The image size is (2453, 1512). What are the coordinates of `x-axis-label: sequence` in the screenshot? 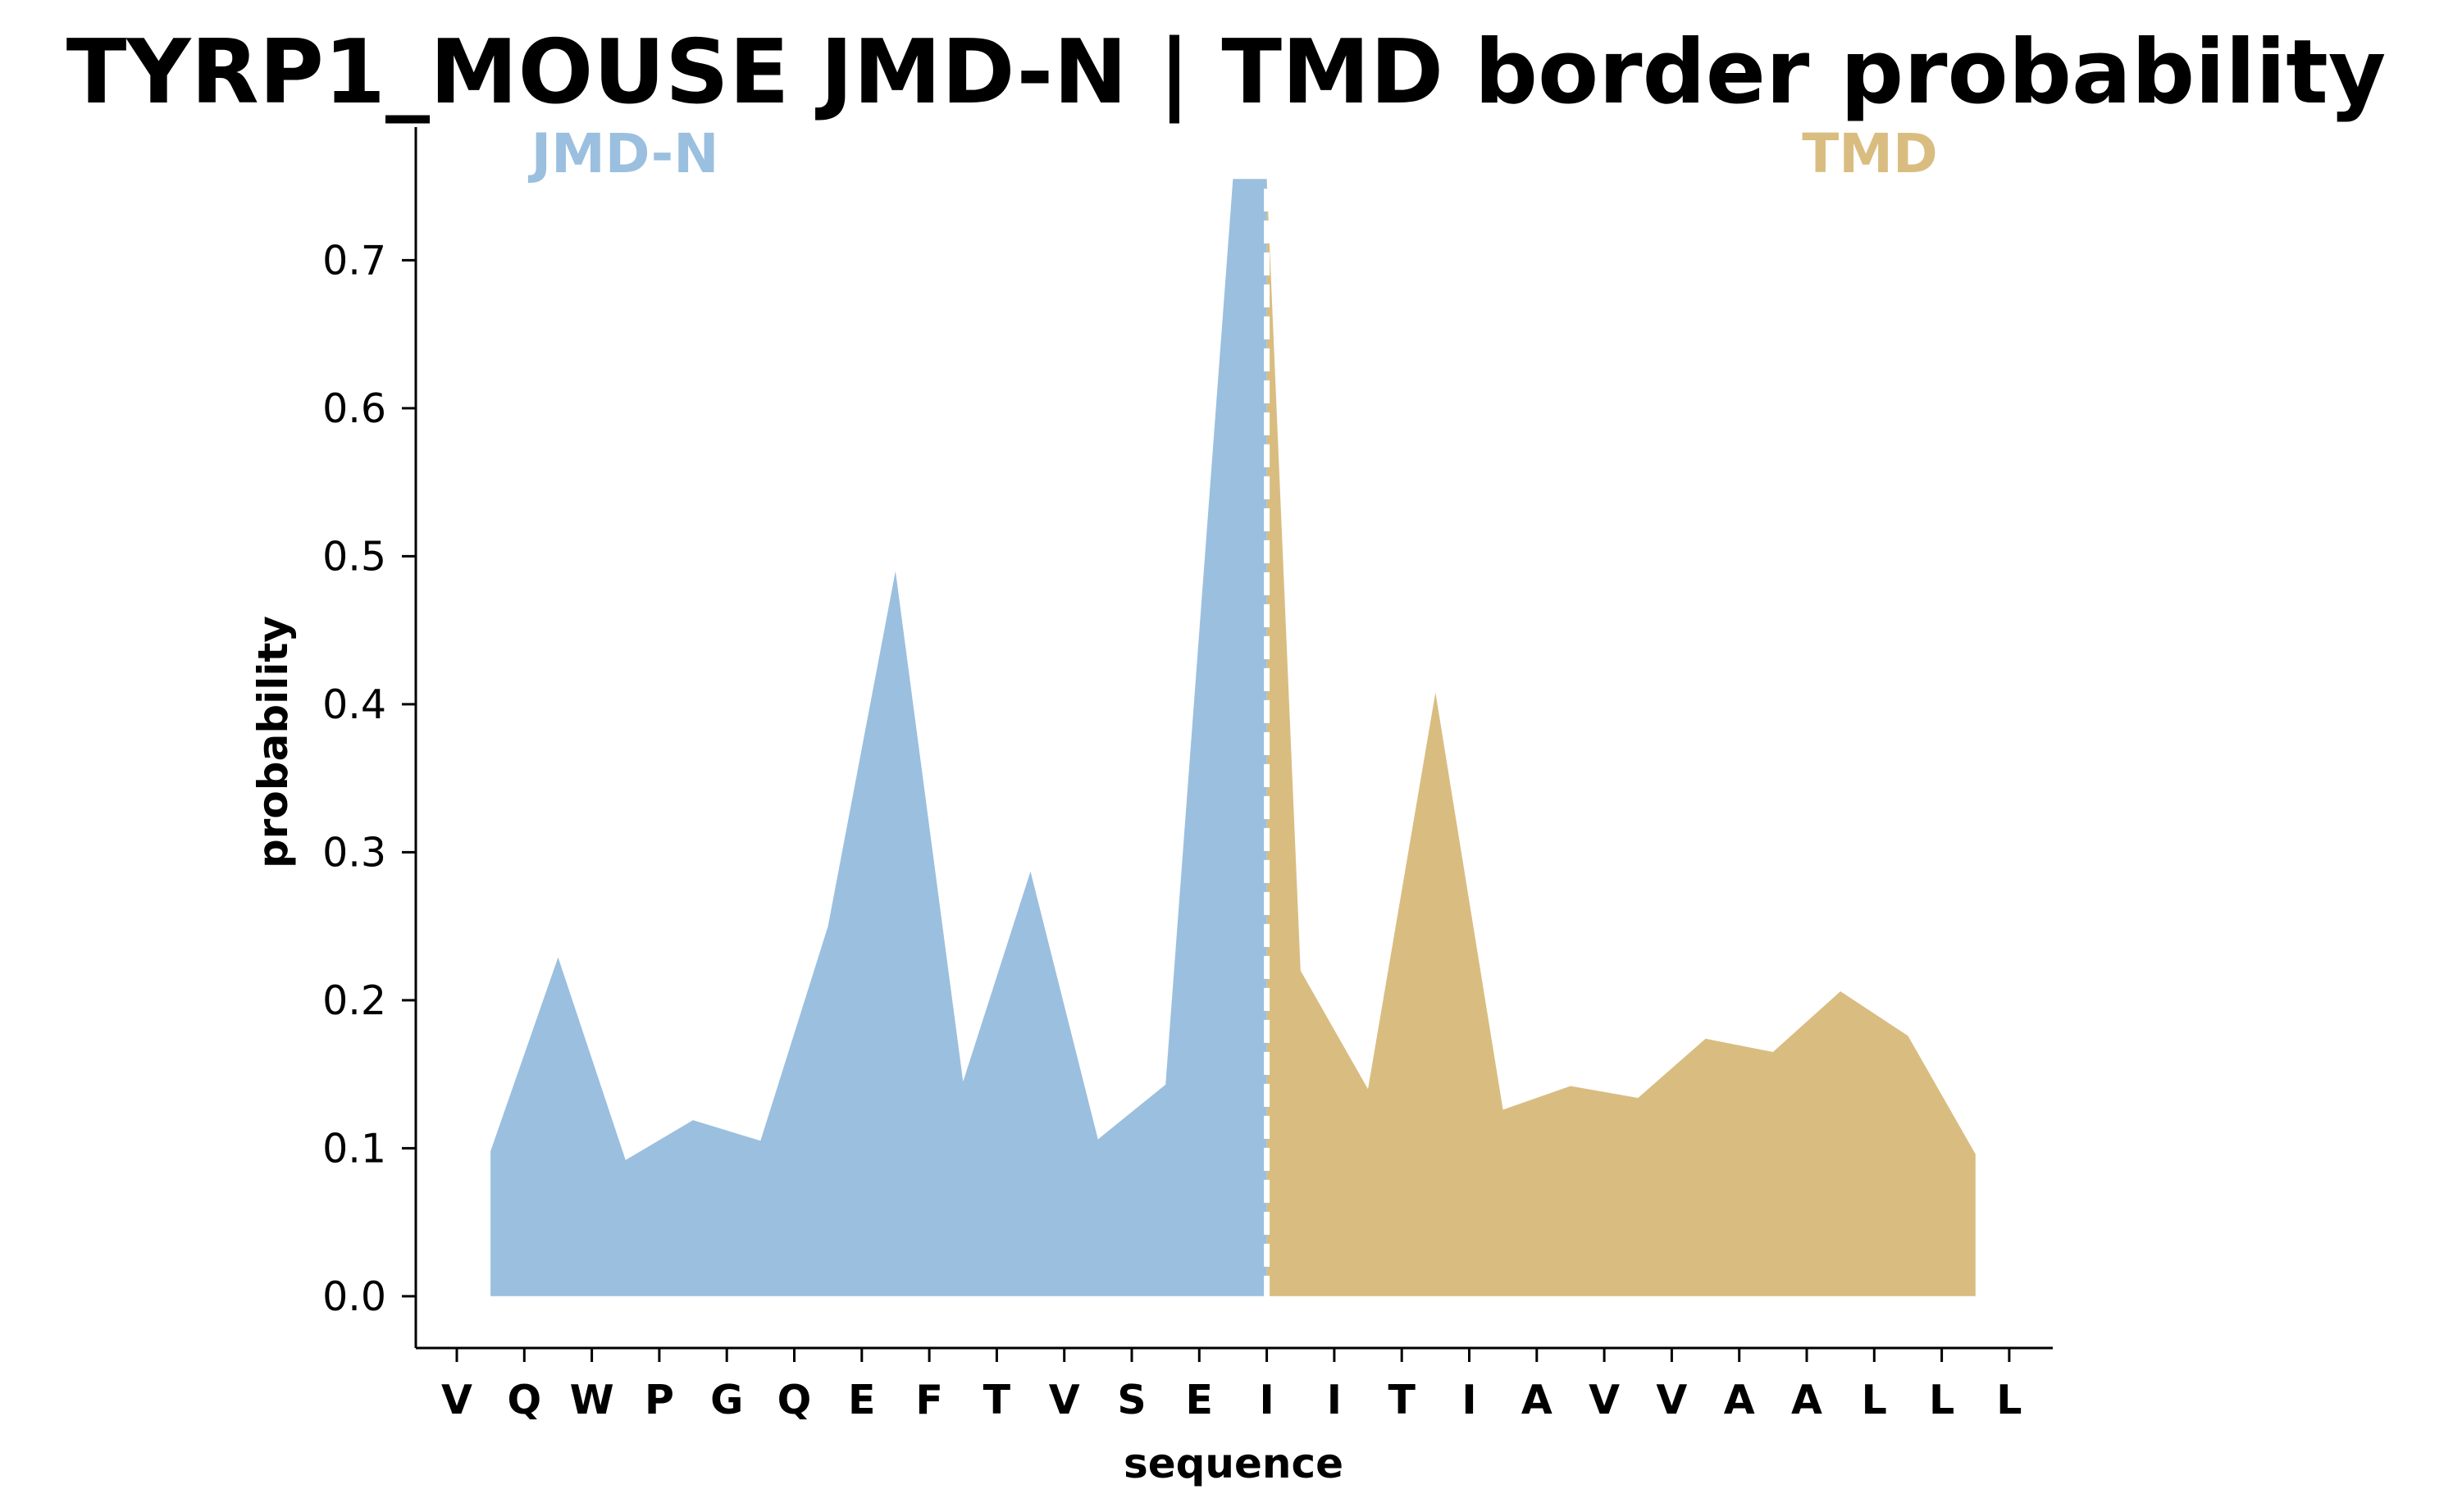 It's located at (1233, 1463).